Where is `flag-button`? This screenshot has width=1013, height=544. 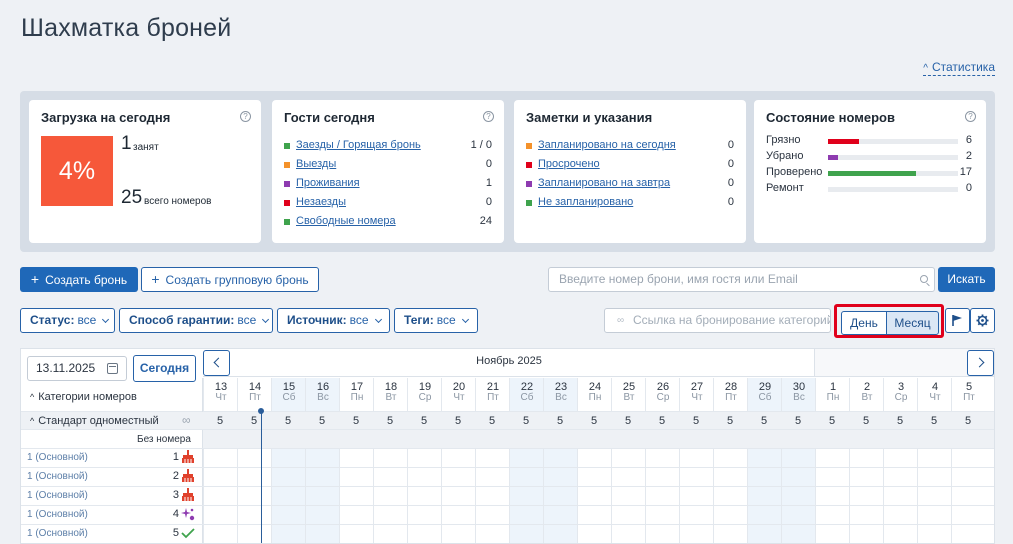
flag-button is located at coordinates (957, 320).